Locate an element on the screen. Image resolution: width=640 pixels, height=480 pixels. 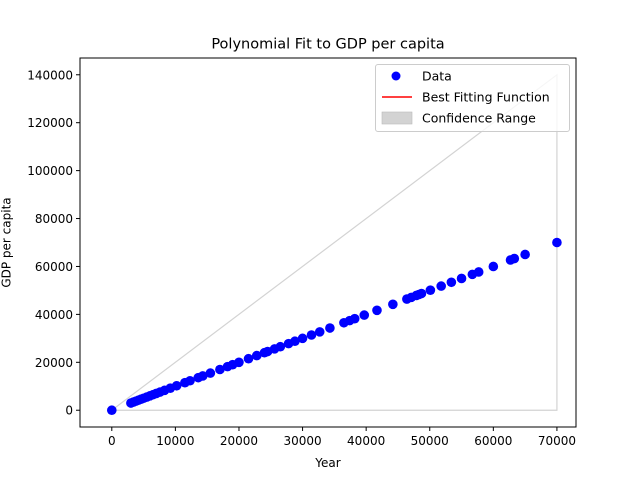
y-tick-label: 0 is located at coordinates (69, 411).